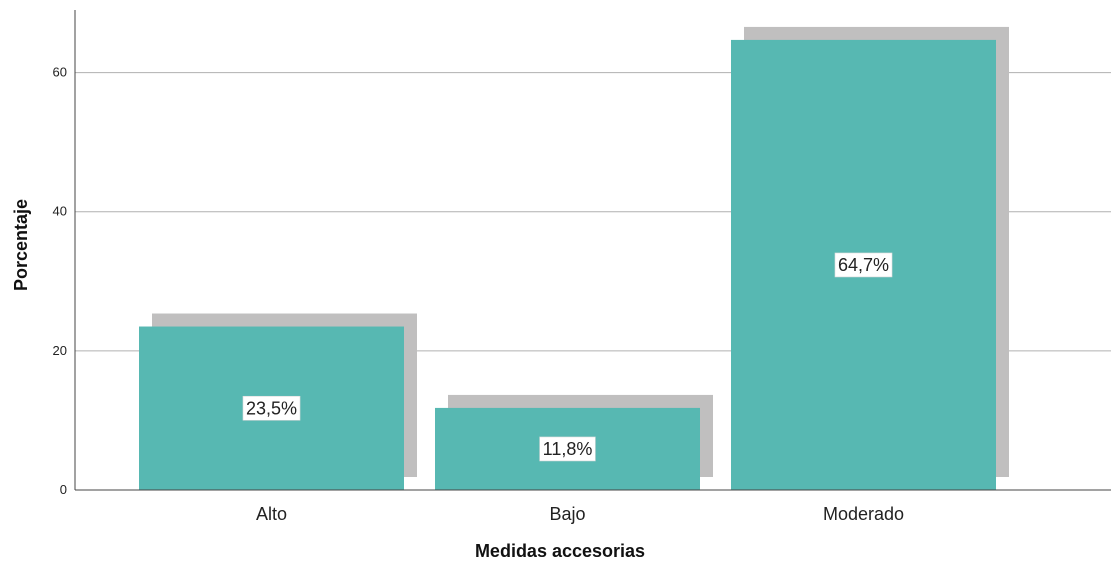 This screenshot has height=566, width=1111. I want to click on x-tick-label: Bajo, so click(567, 514).